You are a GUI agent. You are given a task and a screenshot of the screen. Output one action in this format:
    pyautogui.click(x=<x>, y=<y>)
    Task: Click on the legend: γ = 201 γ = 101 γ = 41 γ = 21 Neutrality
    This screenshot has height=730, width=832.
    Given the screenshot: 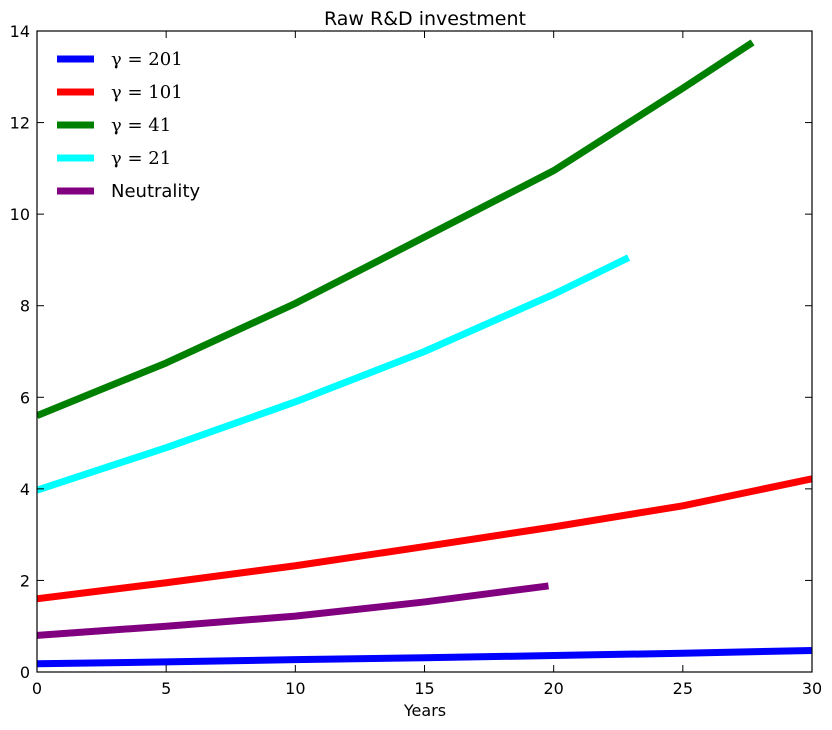 What is the action you would take?
    pyautogui.click(x=128, y=125)
    